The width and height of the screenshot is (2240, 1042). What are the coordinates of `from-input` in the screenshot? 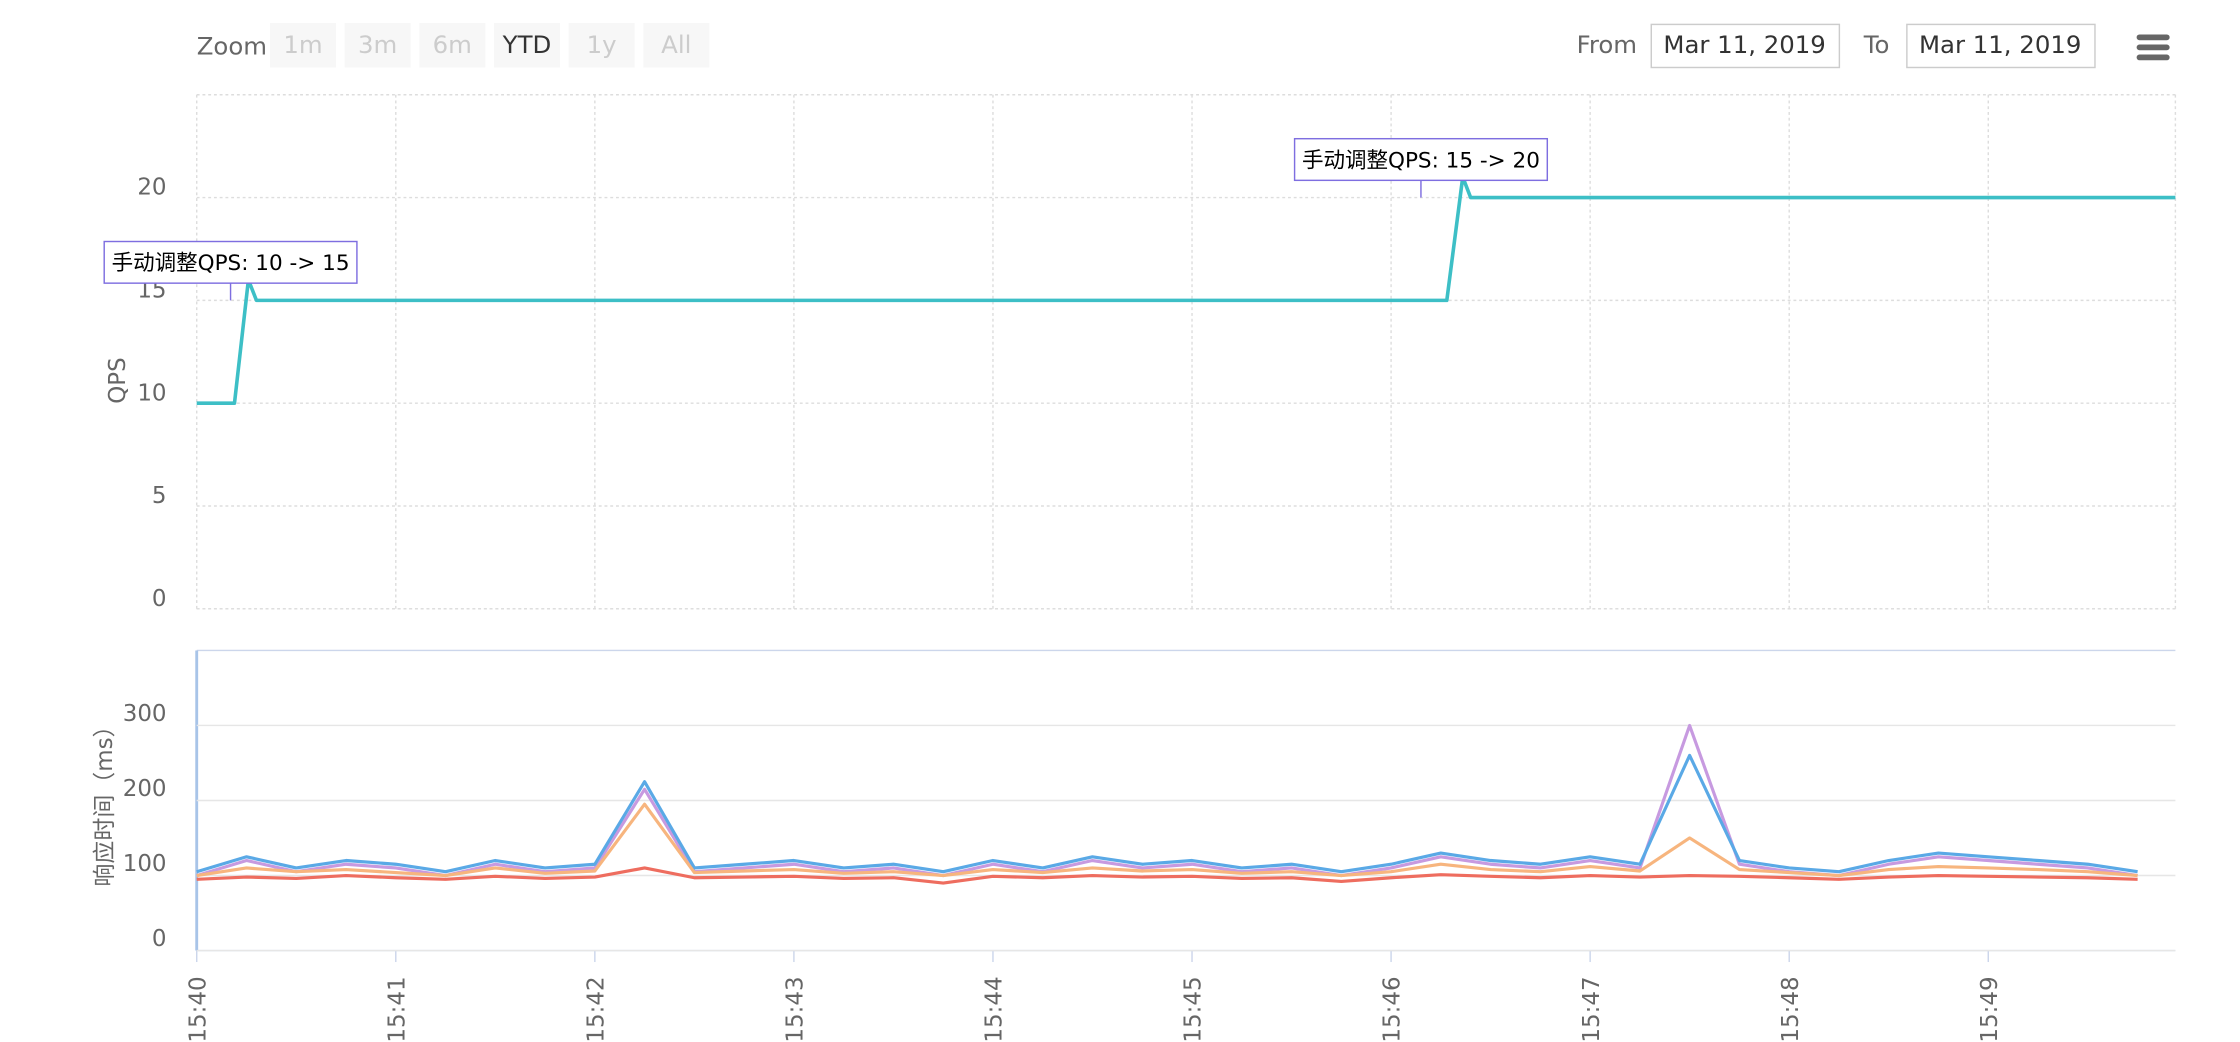 It's located at (1745, 46).